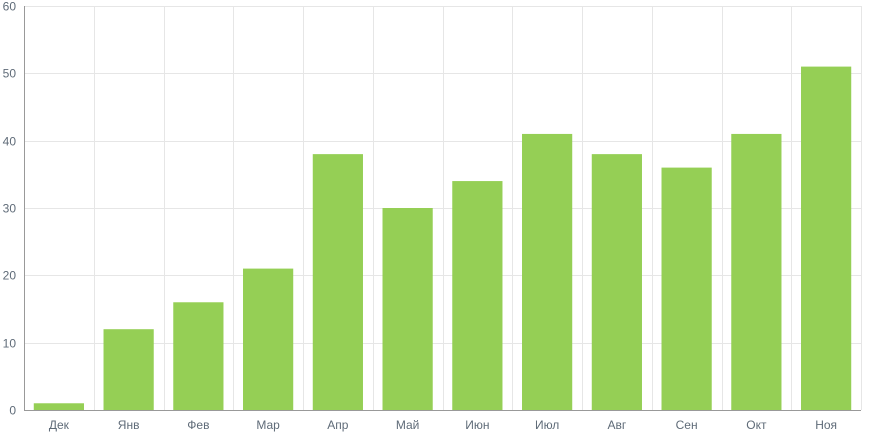 This screenshot has height=438, width=876. What do you see at coordinates (12, 411) in the screenshot?
I see `y-tick-label: 0` at bounding box center [12, 411].